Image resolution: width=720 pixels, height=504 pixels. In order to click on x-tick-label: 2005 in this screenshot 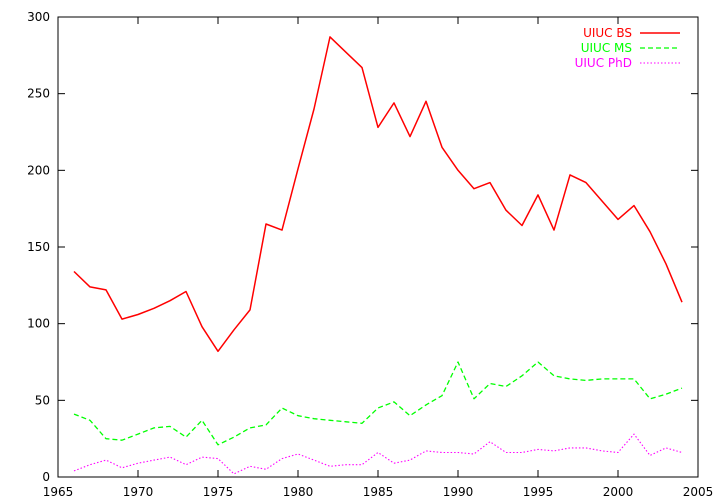, I will do `click(698, 492)`.